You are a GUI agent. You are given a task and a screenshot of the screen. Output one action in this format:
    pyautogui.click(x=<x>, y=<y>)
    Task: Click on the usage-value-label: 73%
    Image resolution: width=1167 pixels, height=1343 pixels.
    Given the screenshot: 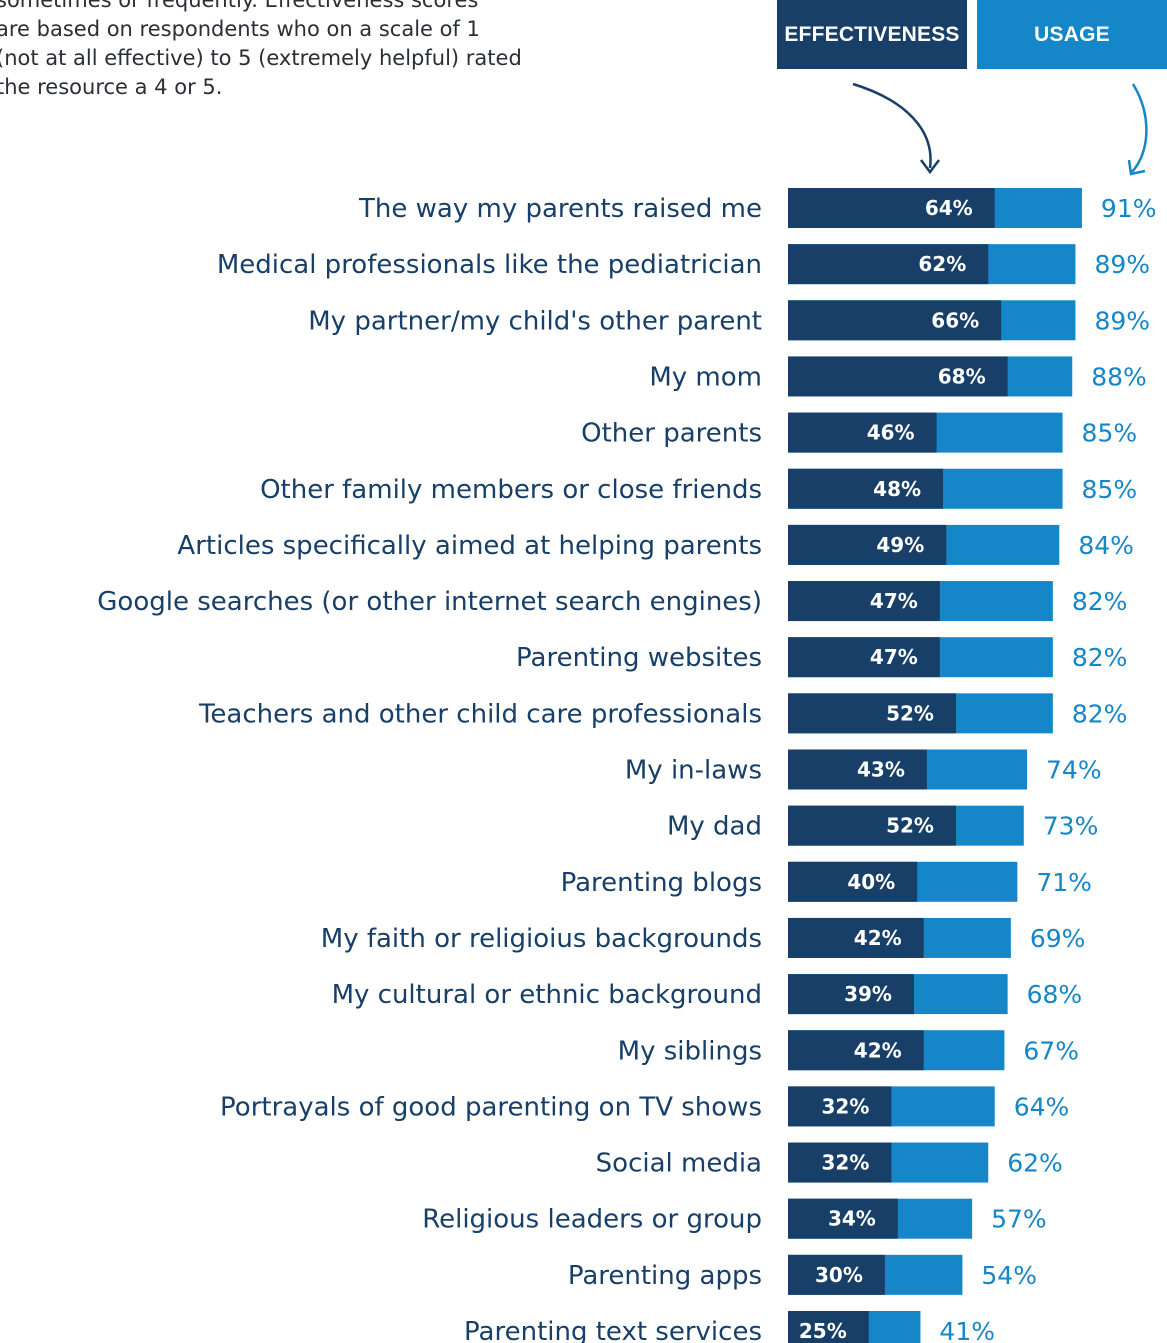 What is the action you would take?
    pyautogui.click(x=1071, y=826)
    